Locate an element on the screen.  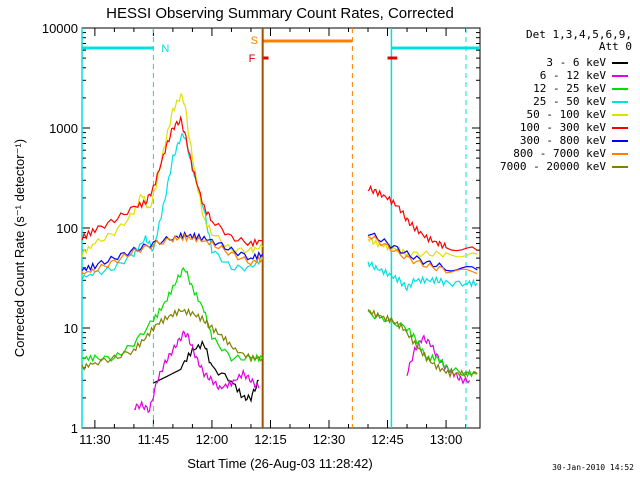
legend-item: 12 - 25 keV is located at coordinates (580, 88).